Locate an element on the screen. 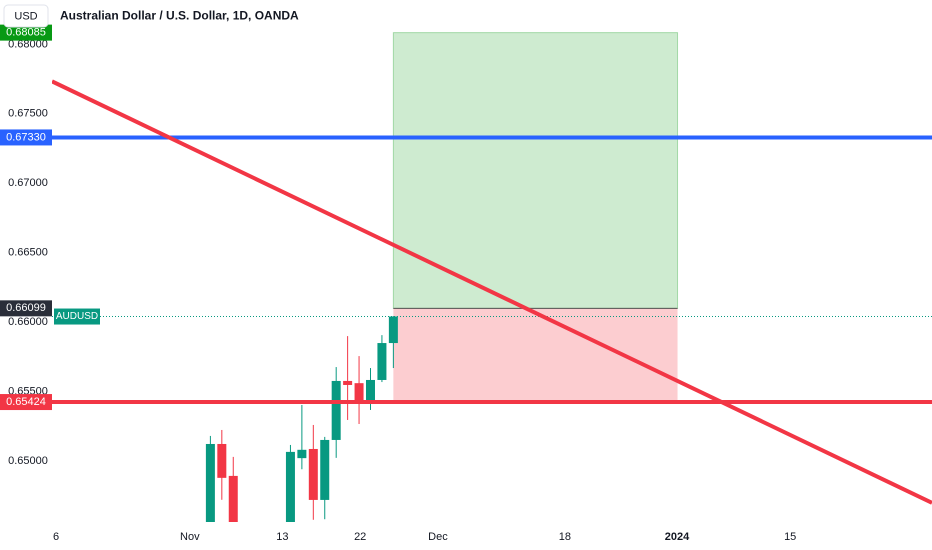 Image resolution: width=932 pixels, height=550 pixels. target-label-box is located at coordinates (26, 32).